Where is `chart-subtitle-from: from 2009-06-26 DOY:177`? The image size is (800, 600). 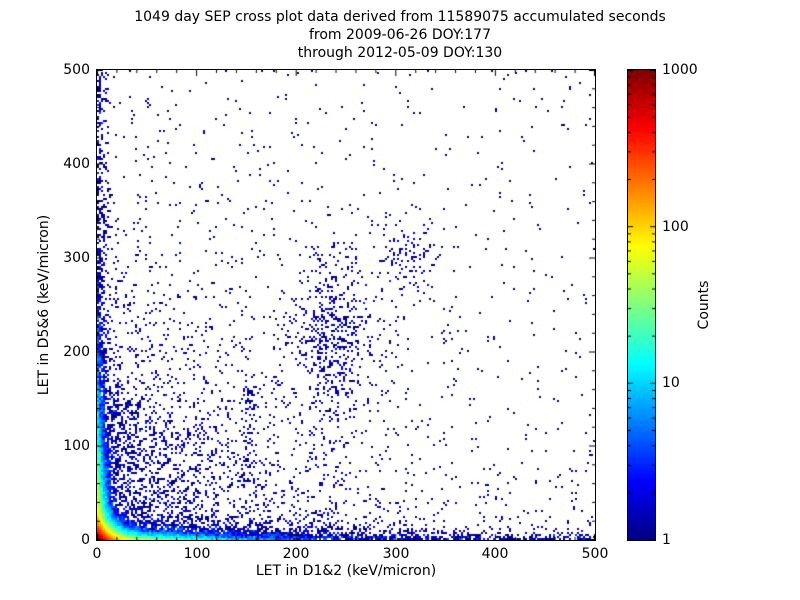 chart-subtitle-from: from 2009-06-26 DOY:177 is located at coordinates (399, 35).